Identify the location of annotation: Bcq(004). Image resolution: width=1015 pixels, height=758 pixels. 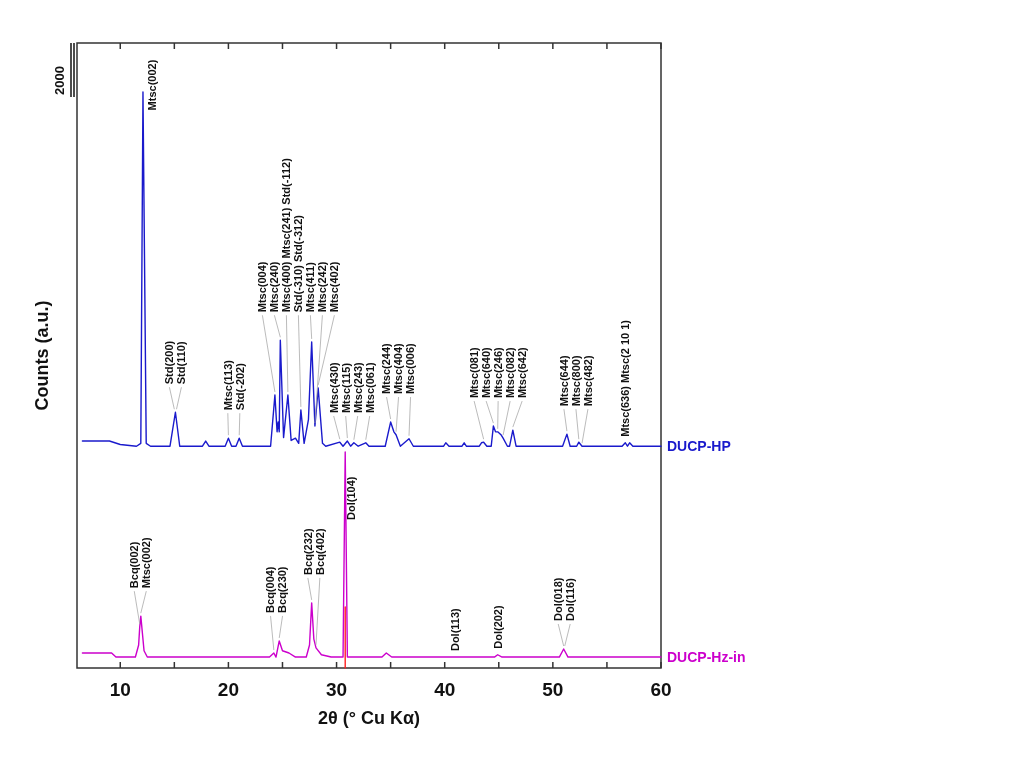
(270, 589).